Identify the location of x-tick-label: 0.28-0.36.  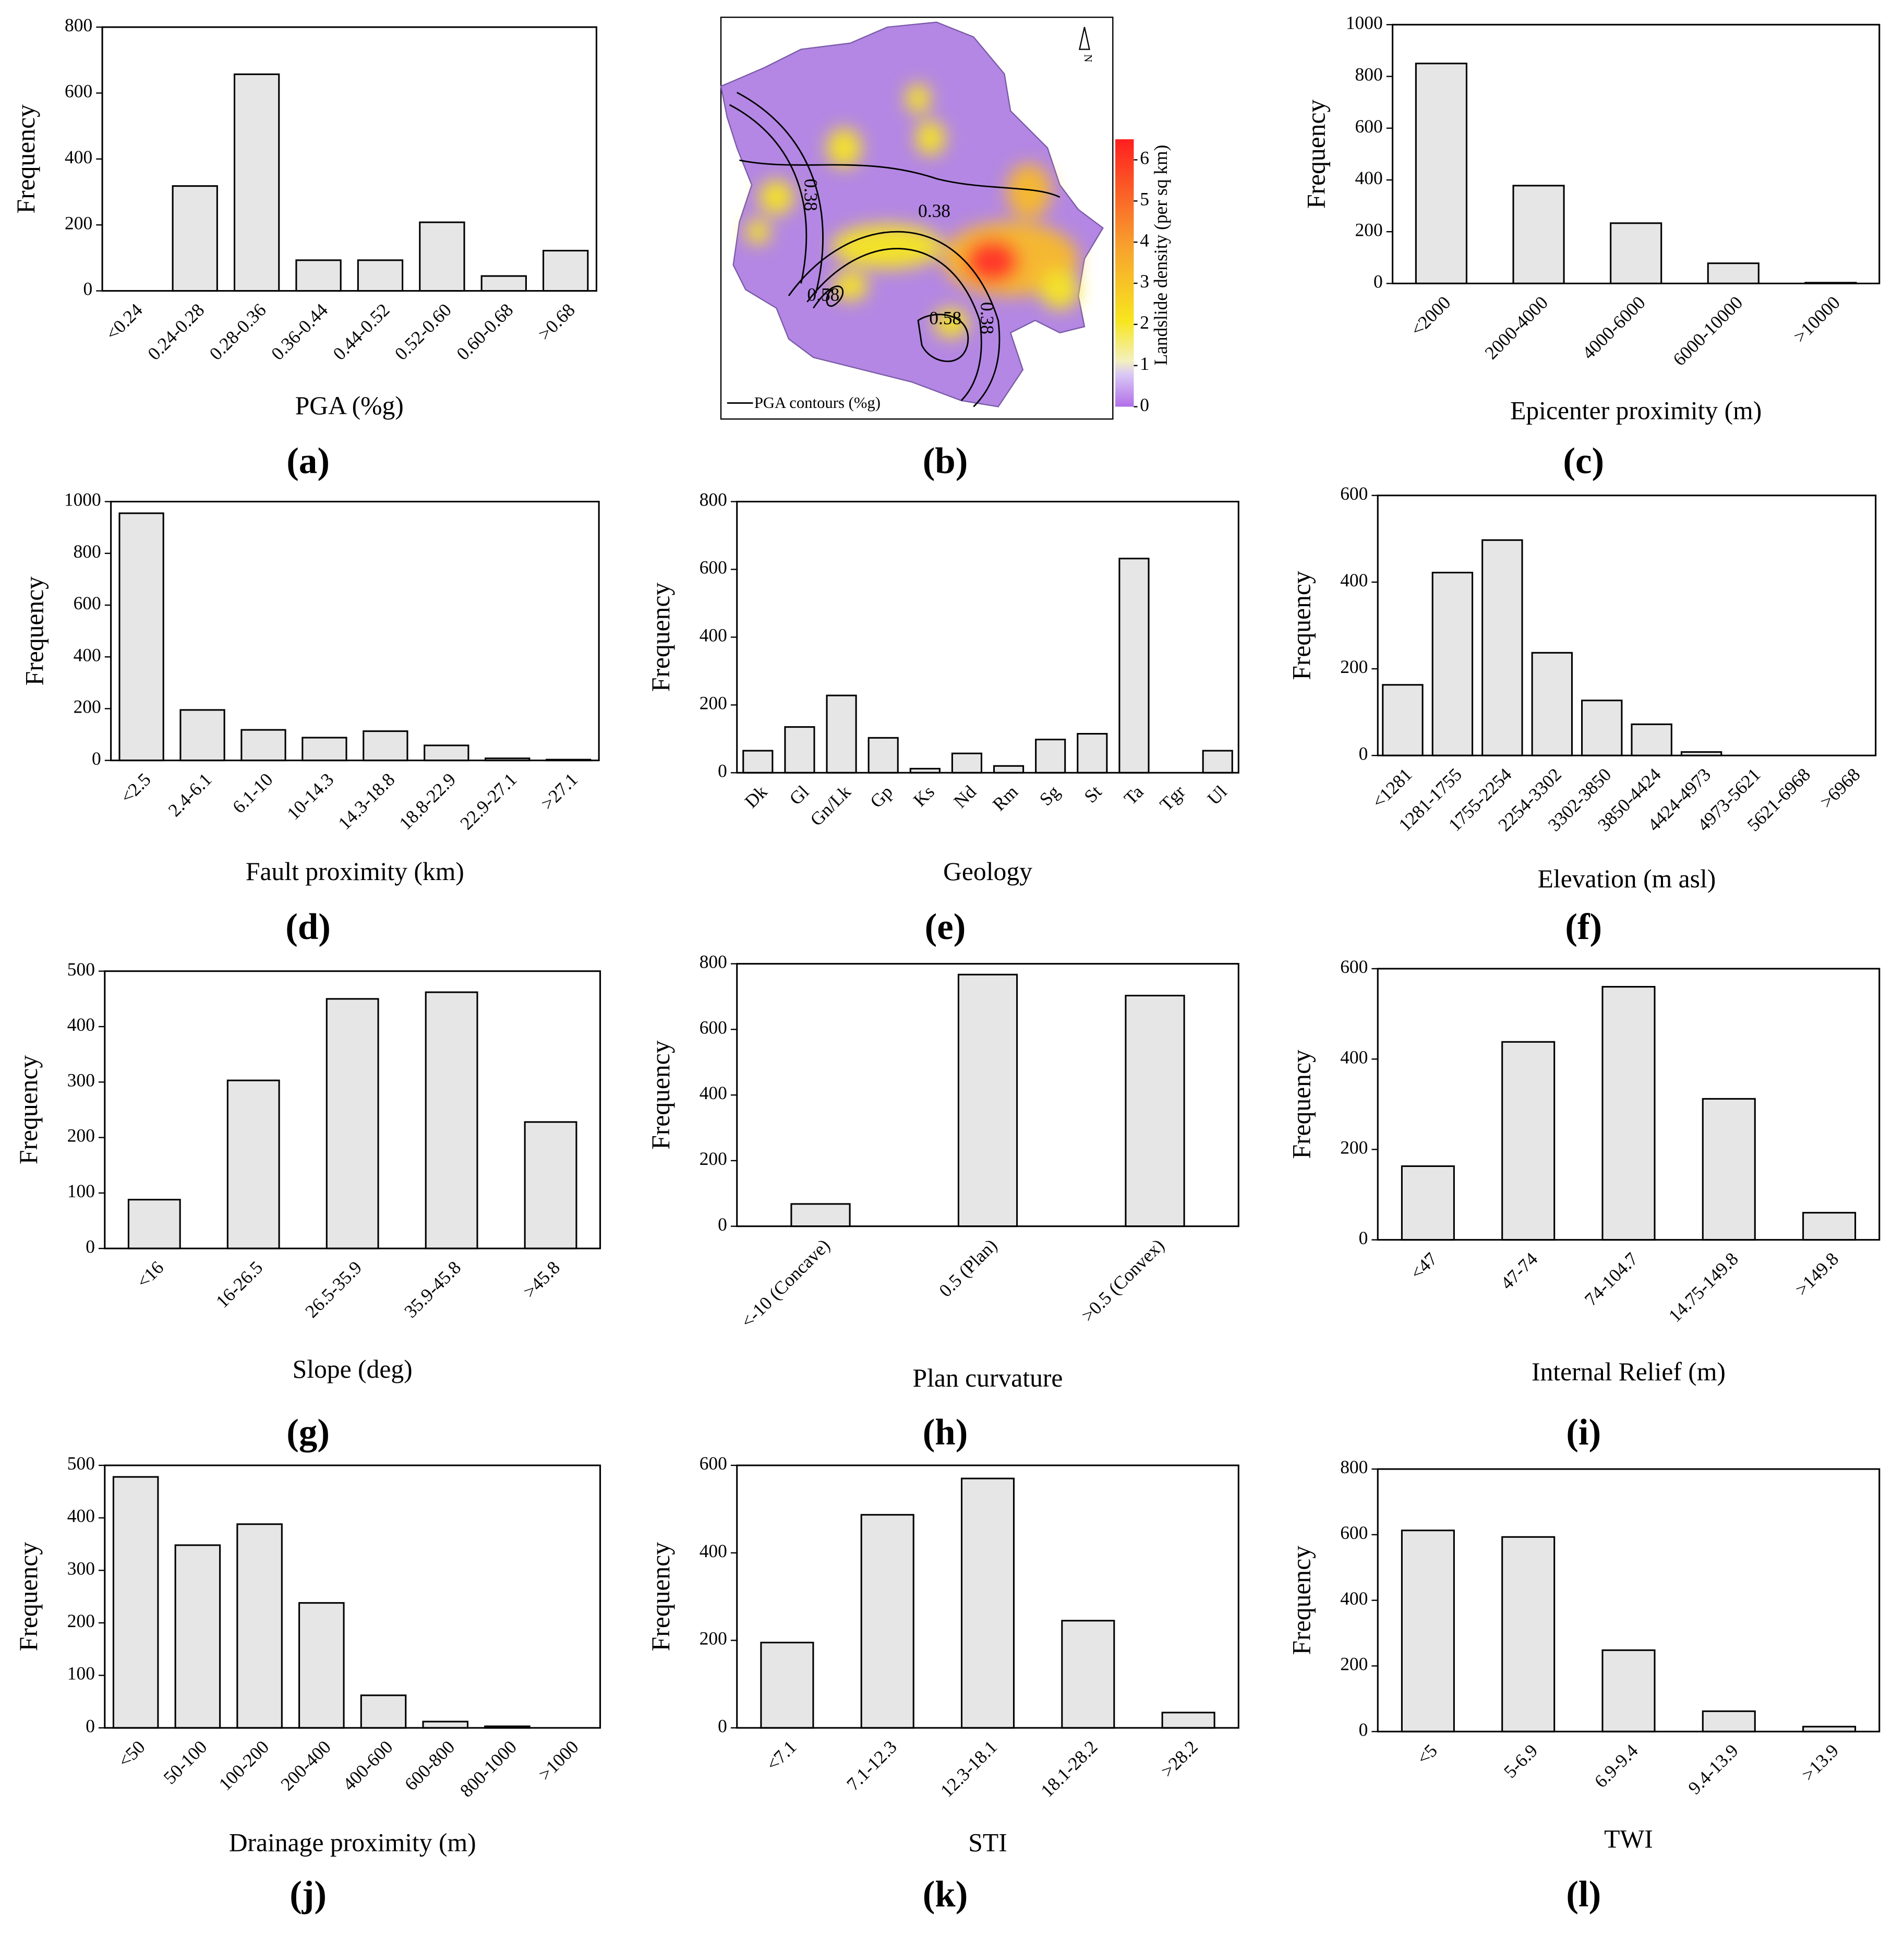
(237, 331).